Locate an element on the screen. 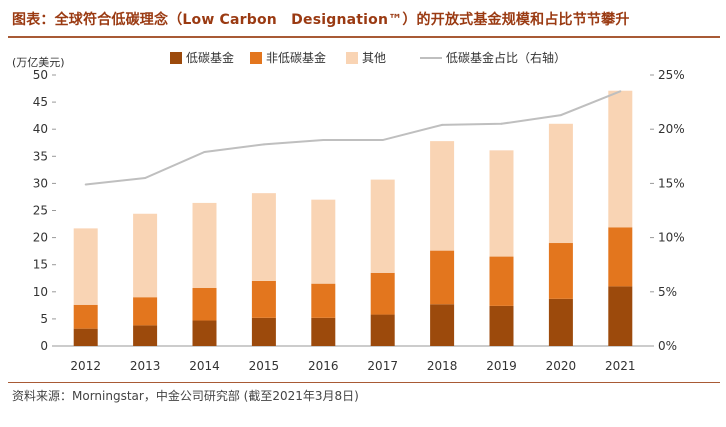 Image resolution: width=726 pixels, height=427 pixels. x-tick-label: 2015 is located at coordinates (264, 366).